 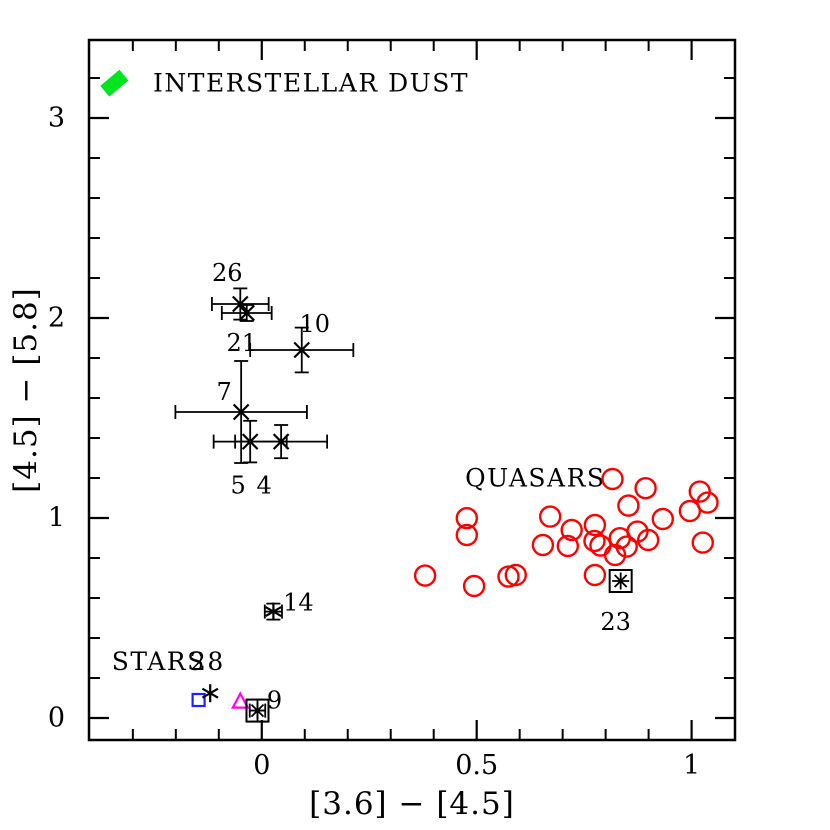 What do you see at coordinates (261, 765) in the screenshot?
I see `x-tick-label: 0` at bounding box center [261, 765].